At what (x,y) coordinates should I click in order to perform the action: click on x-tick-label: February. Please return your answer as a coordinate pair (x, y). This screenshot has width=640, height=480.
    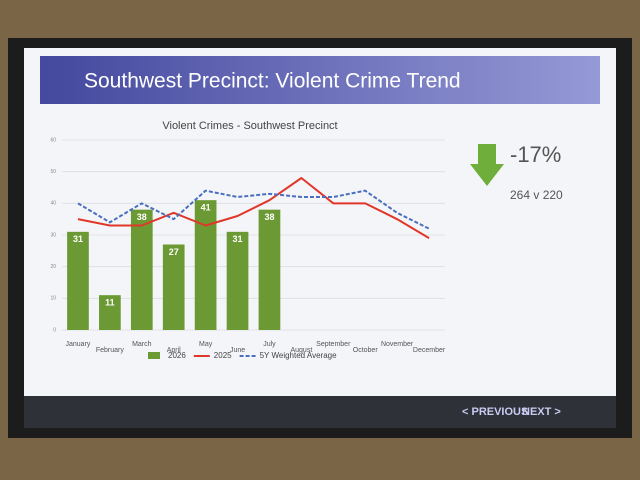
    Looking at the image, I should click on (110, 350).